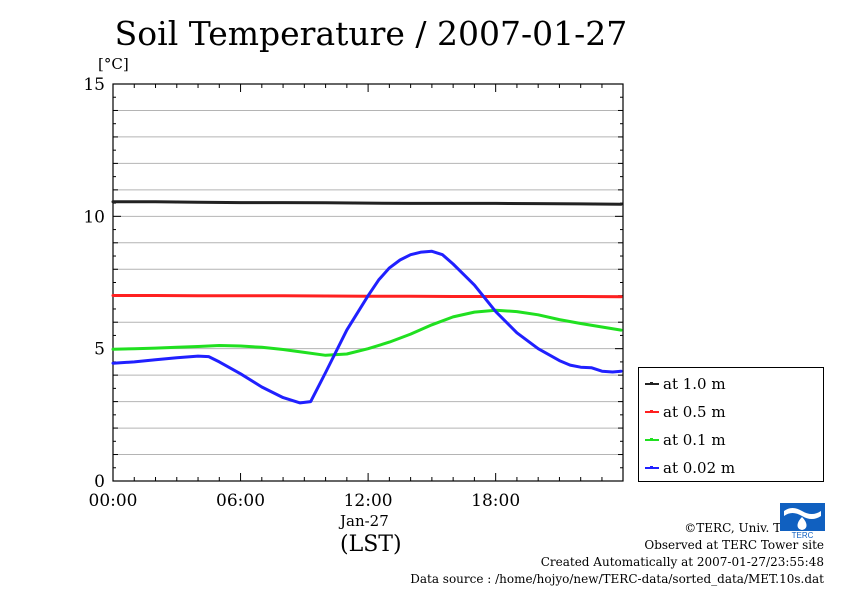 Image resolution: width=842 pixels, height=595 pixels. Describe the element at coordinates (802, 521) in the screenshot. I see `terc-logo-icon: TERC` at that location.